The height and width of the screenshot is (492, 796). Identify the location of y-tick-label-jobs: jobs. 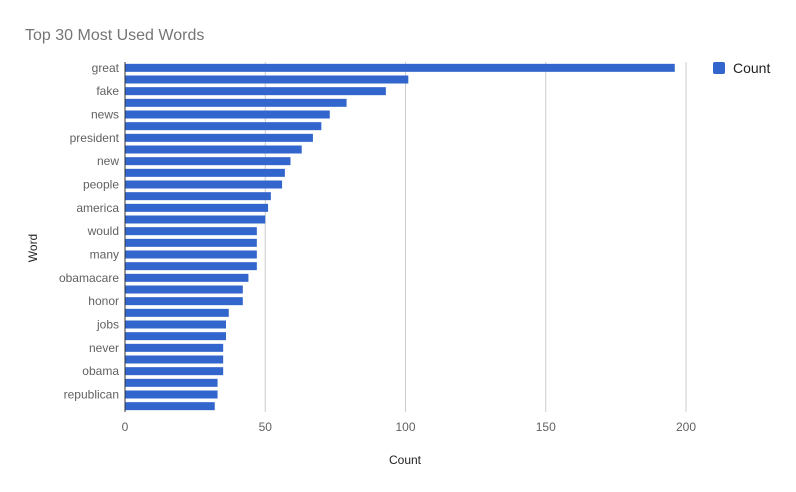
(107, 325).